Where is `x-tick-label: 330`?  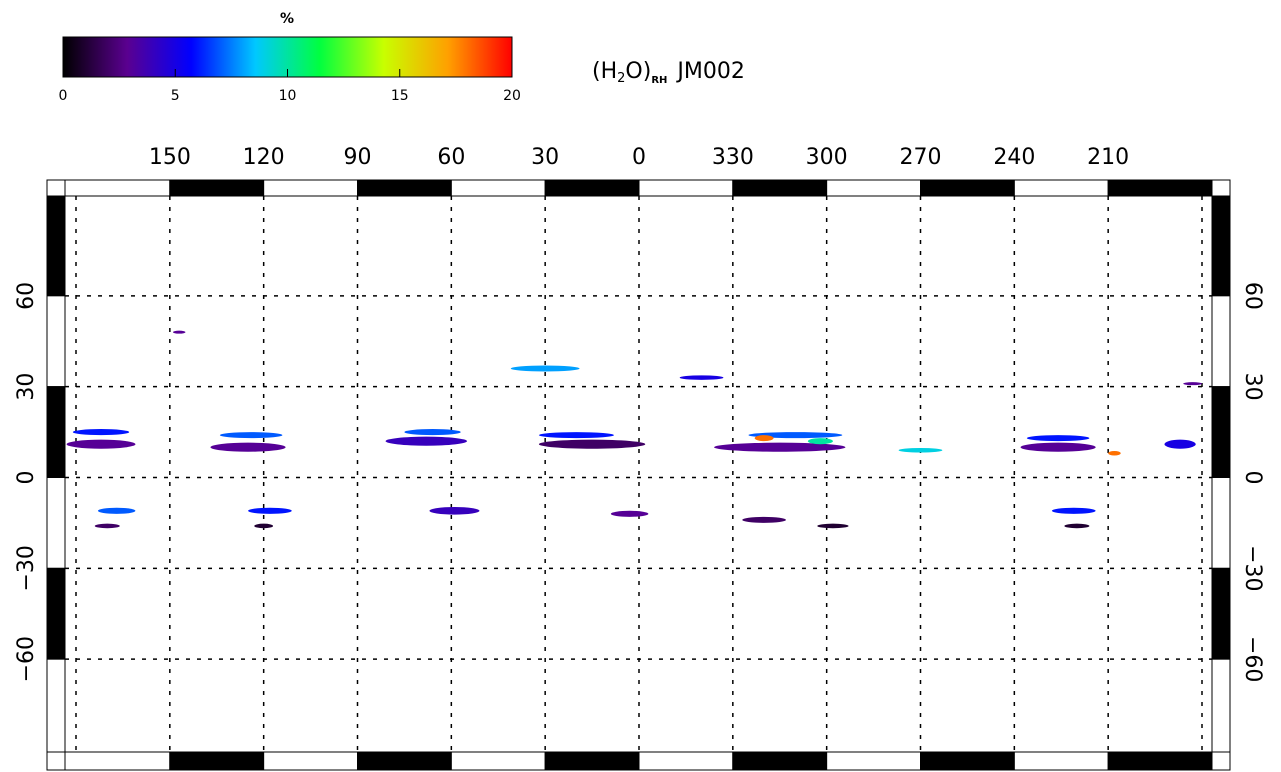
x-tick-label: 330 is located at coordinates (733, 157).